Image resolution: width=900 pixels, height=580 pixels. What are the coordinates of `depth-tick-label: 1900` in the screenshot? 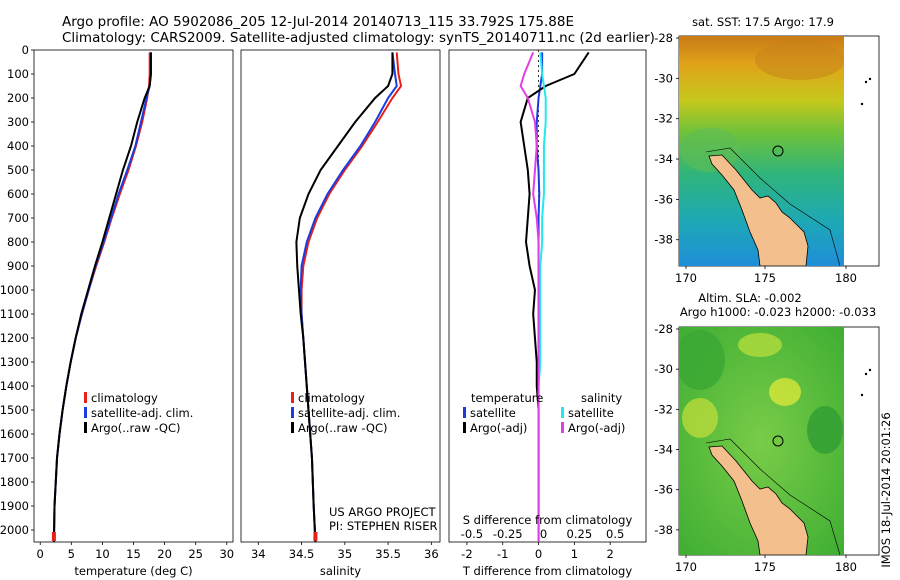 It's located at (14, 506).